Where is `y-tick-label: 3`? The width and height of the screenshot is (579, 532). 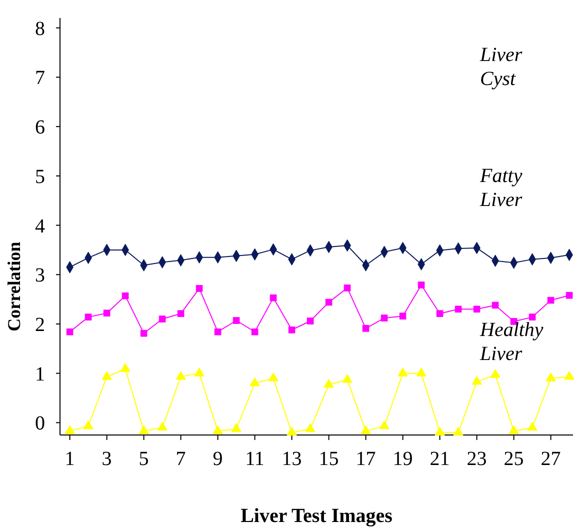
y-tick-label: 3 is located at coordinates (40, 275).